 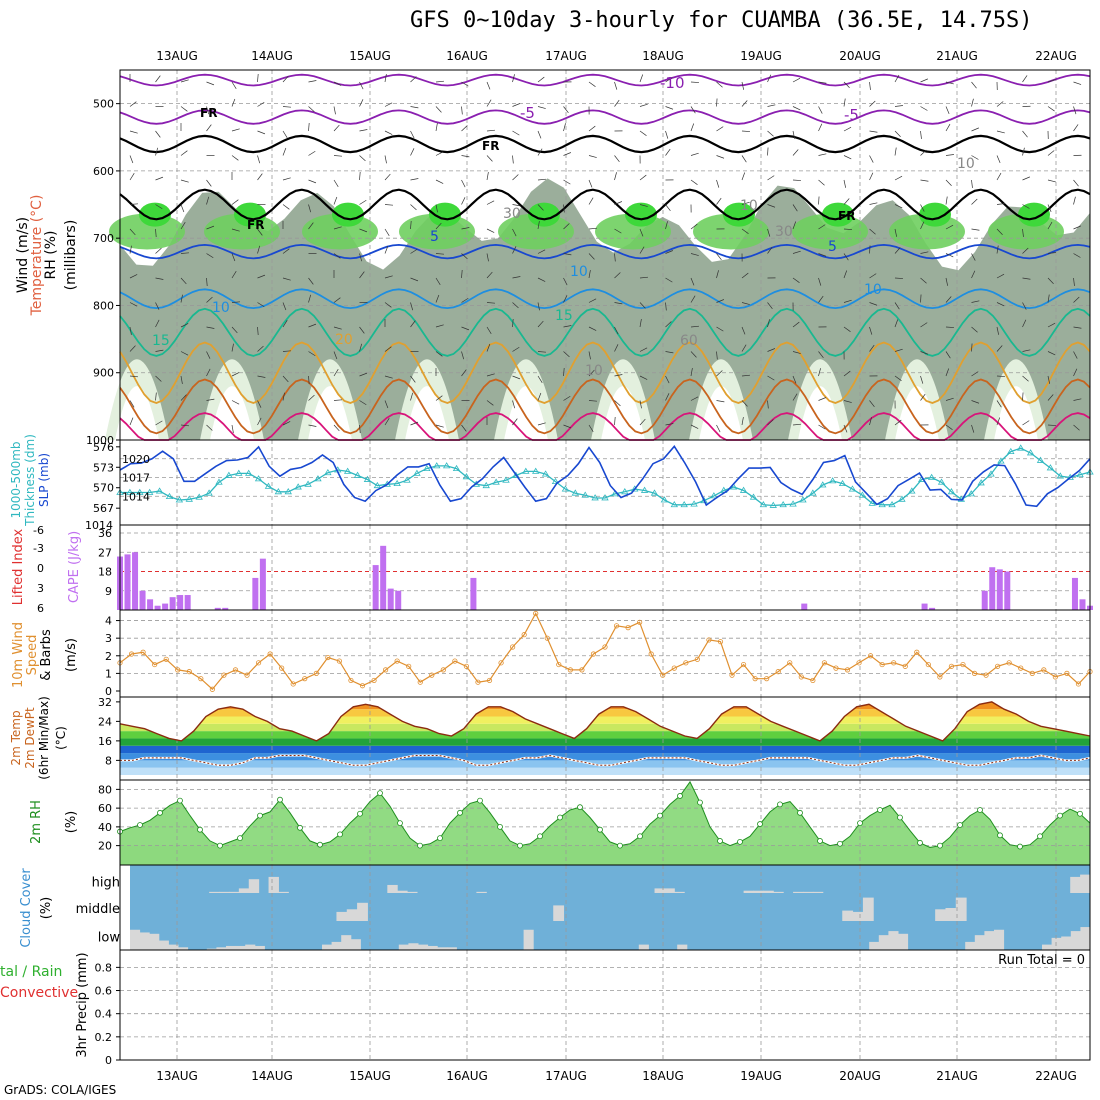 What do you see at coordinates (108, 673) in the screenshot?
I see `wind-ytick: 1` at bounding box center [108, 673].